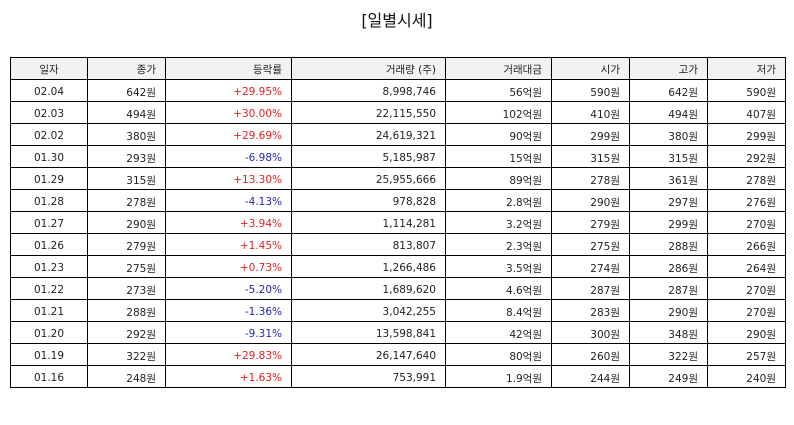 This screenshot has height=425, width=794. What do you see at coordinates (746, 200) in the screenshot?
I see `cell-low: 276원` at bounding box center [746, 200].